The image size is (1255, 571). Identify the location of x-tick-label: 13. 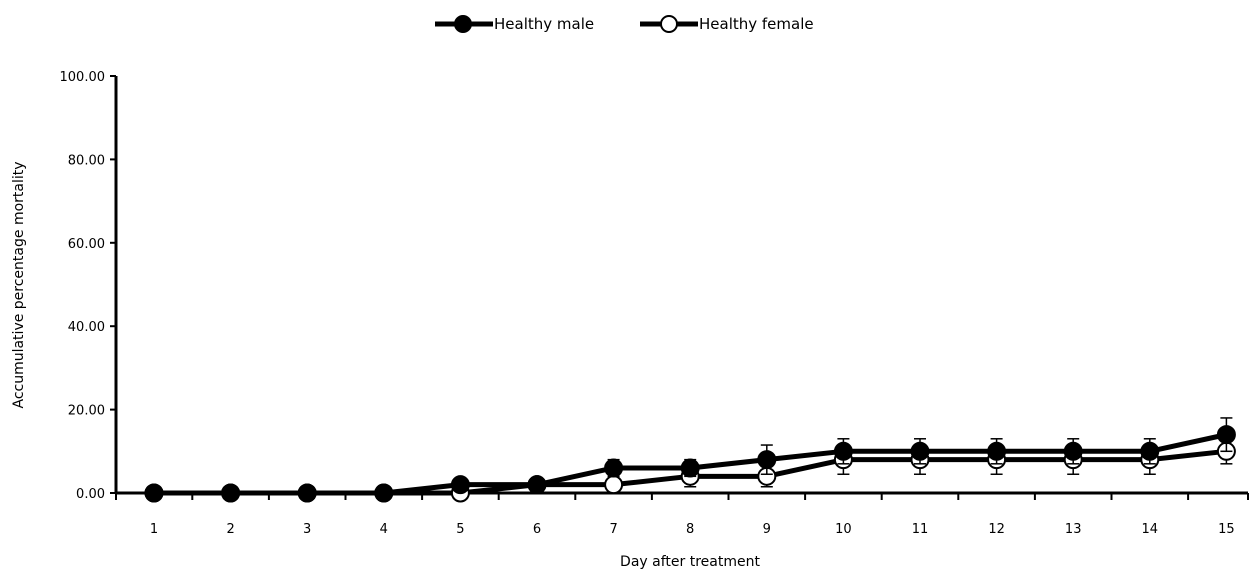
(1073, 529).